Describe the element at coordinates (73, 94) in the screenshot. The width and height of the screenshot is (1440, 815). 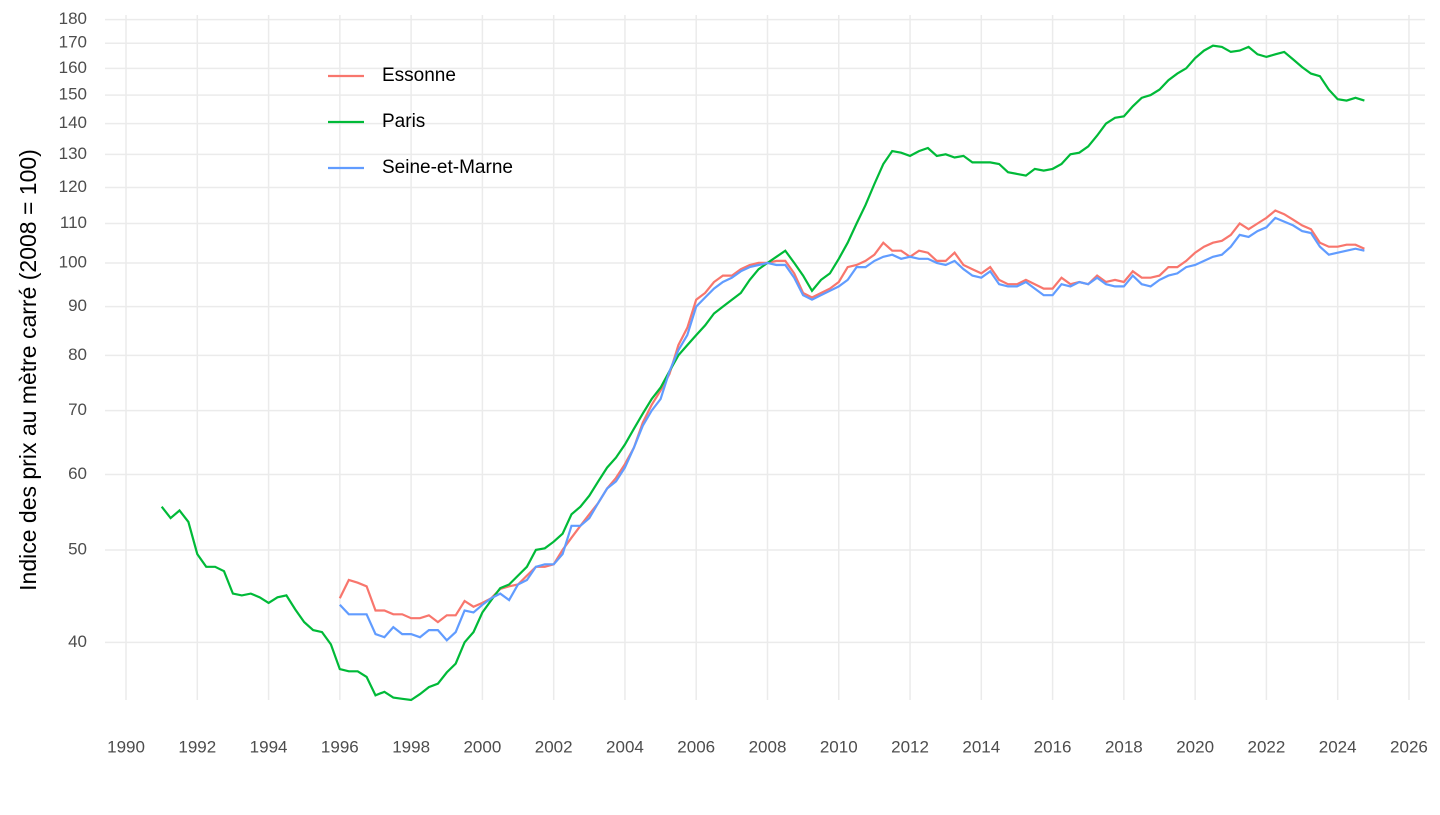
I see `y-tick-label: 150` at that location.